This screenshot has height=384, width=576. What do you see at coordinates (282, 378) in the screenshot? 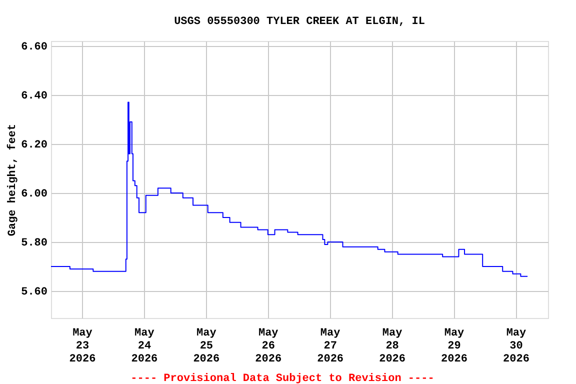
I see `text: ---- Provisional Data Subject to Revision ----` at bounding box center [282, 378].